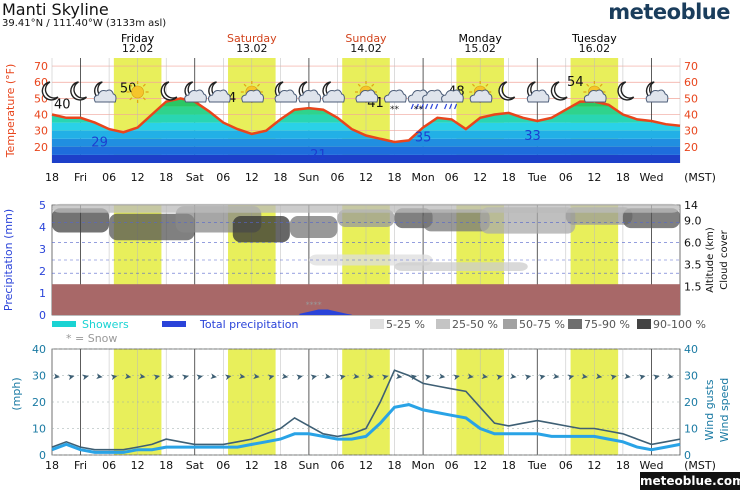  Describe the element at coordinates (693, 242) in the screenshot. I see `altitude-tick: 6.0` at that location.